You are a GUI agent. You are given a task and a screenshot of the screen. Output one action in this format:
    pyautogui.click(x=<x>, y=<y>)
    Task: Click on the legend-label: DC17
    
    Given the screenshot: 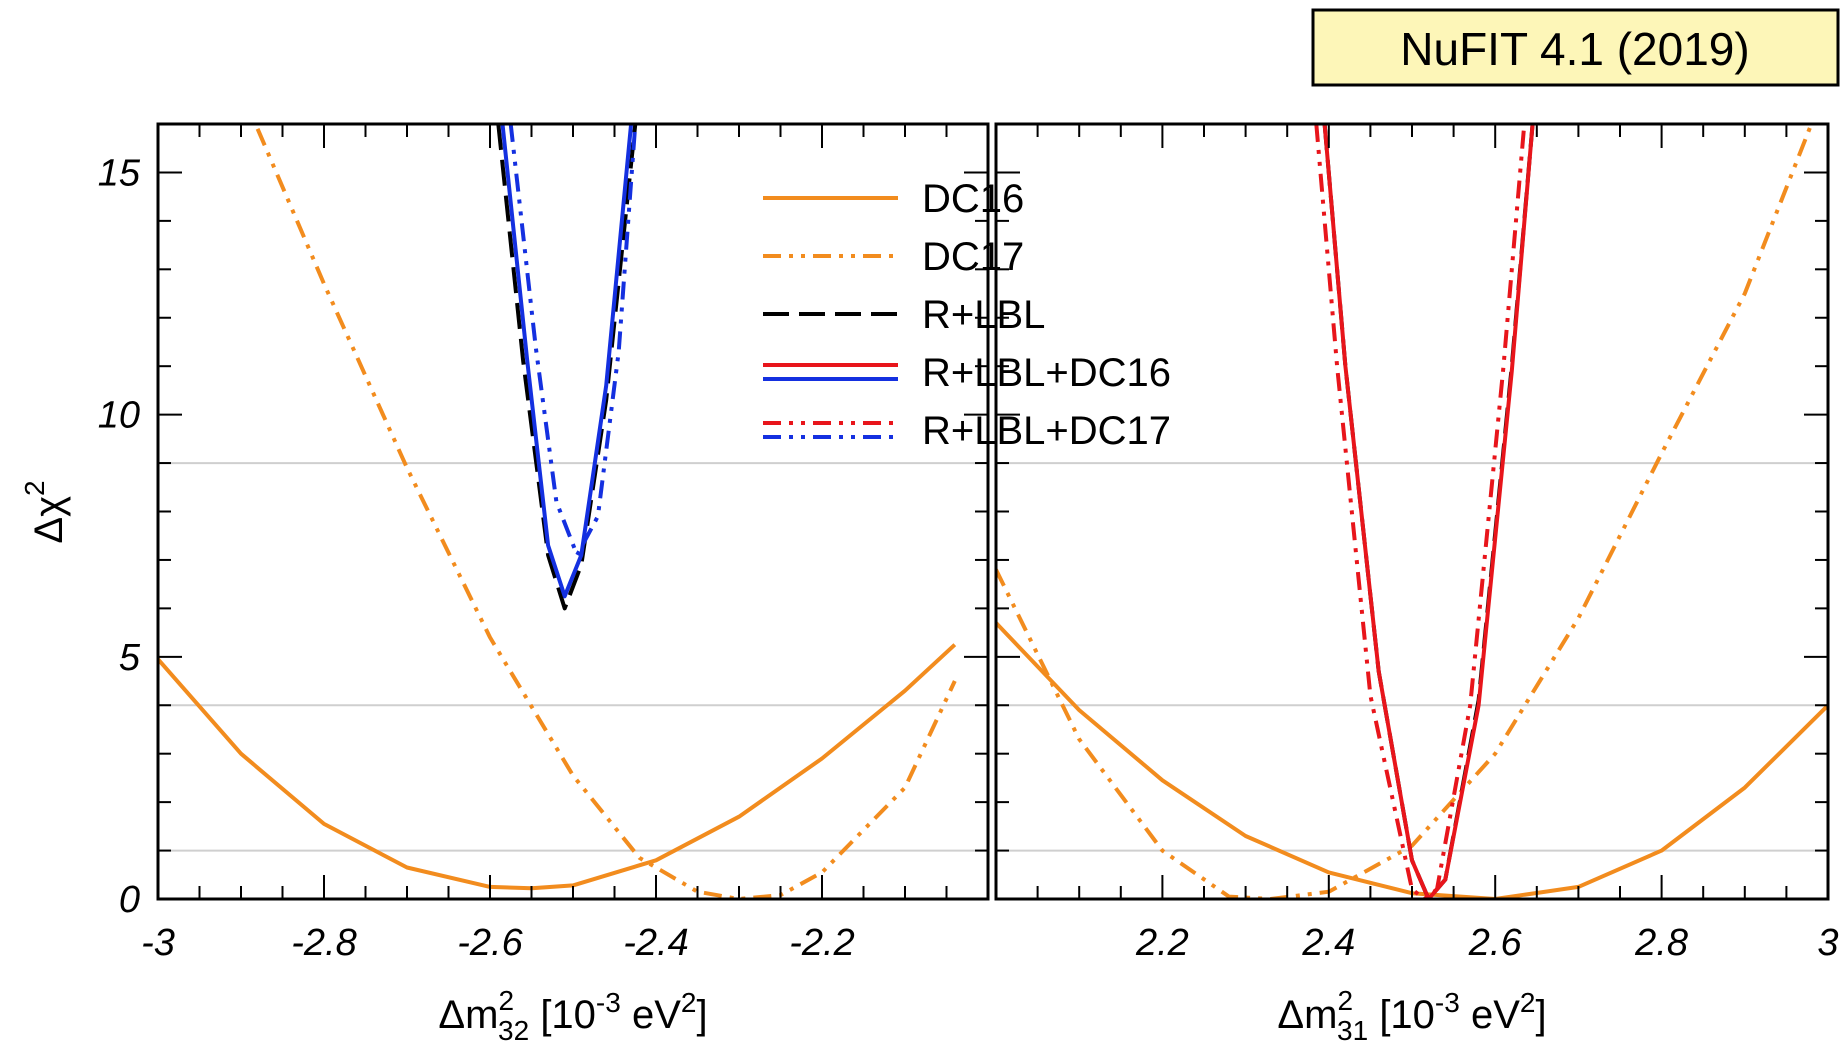 What is the action you would take?
    pyautogui.click(x=973, y=257)
    